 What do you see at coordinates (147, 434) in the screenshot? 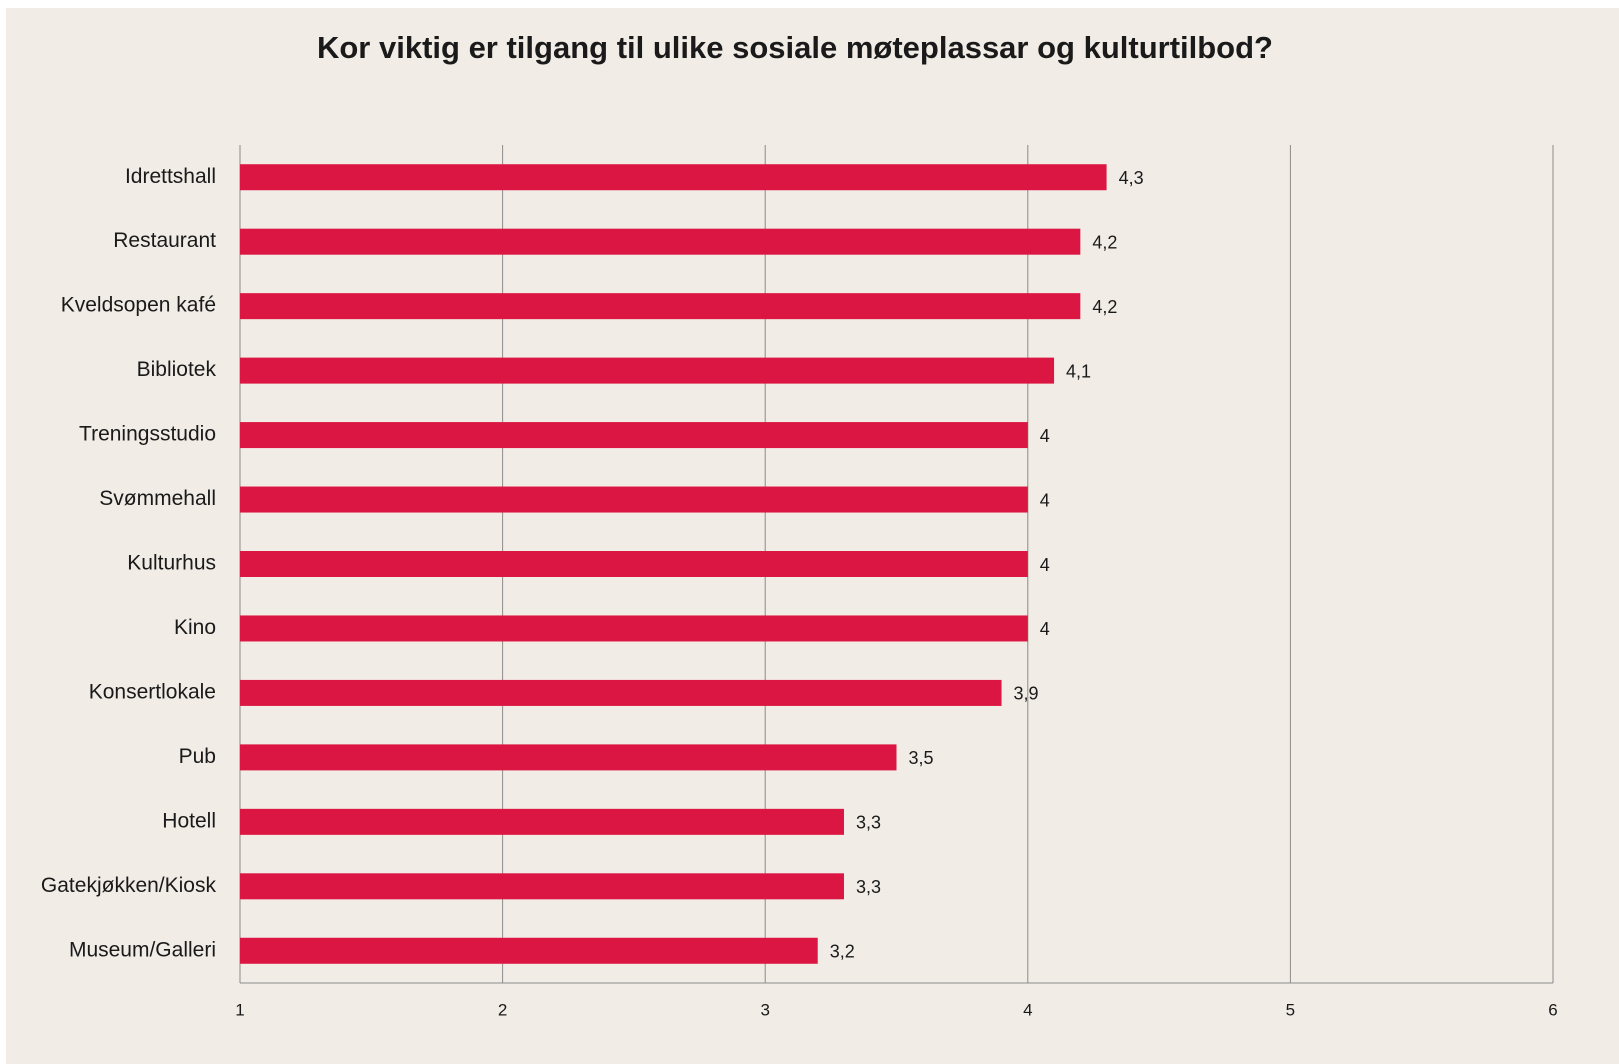
I see `y-tick-label: Treningsstudio` at bounding box center [147, 434].